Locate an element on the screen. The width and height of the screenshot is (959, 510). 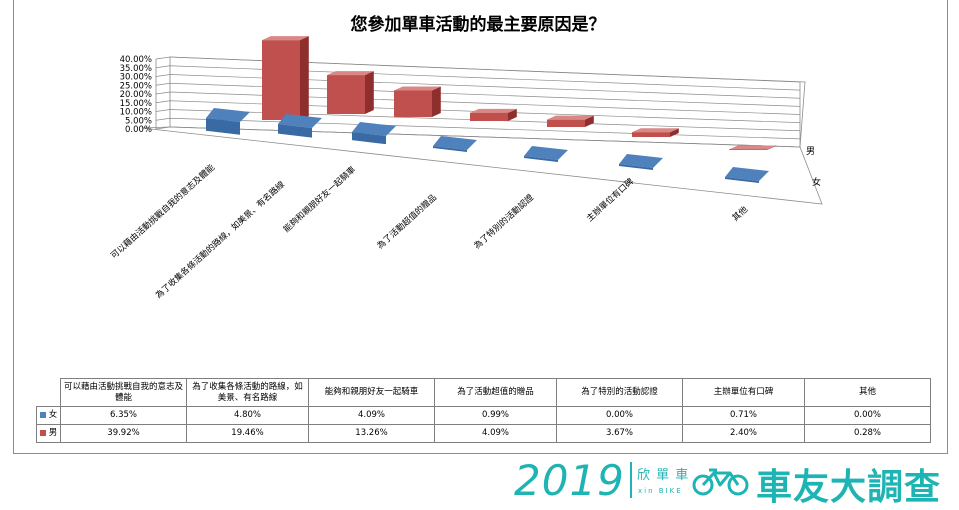
table-header: 為了收集各條活動的路線，如美景、有名路線 is located at coordinates (247, 392).